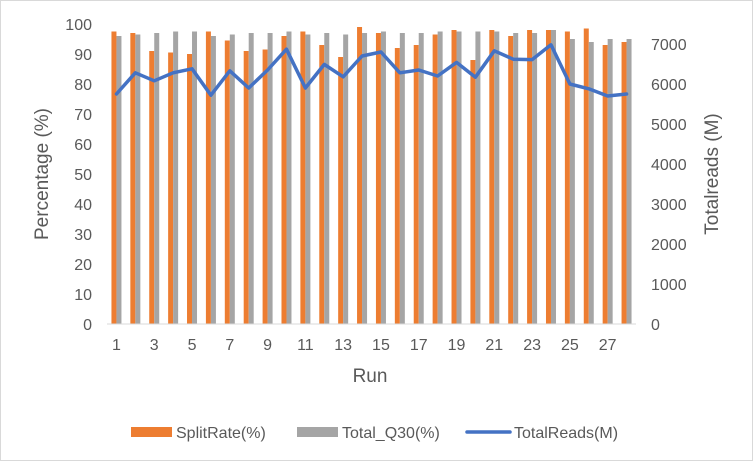 This screenshot has height=461, width=753. What do you see at coordinates (229, 345) in the screenshot?
I see `x-tick-label-7: 7` at bounding box center [229, 345].